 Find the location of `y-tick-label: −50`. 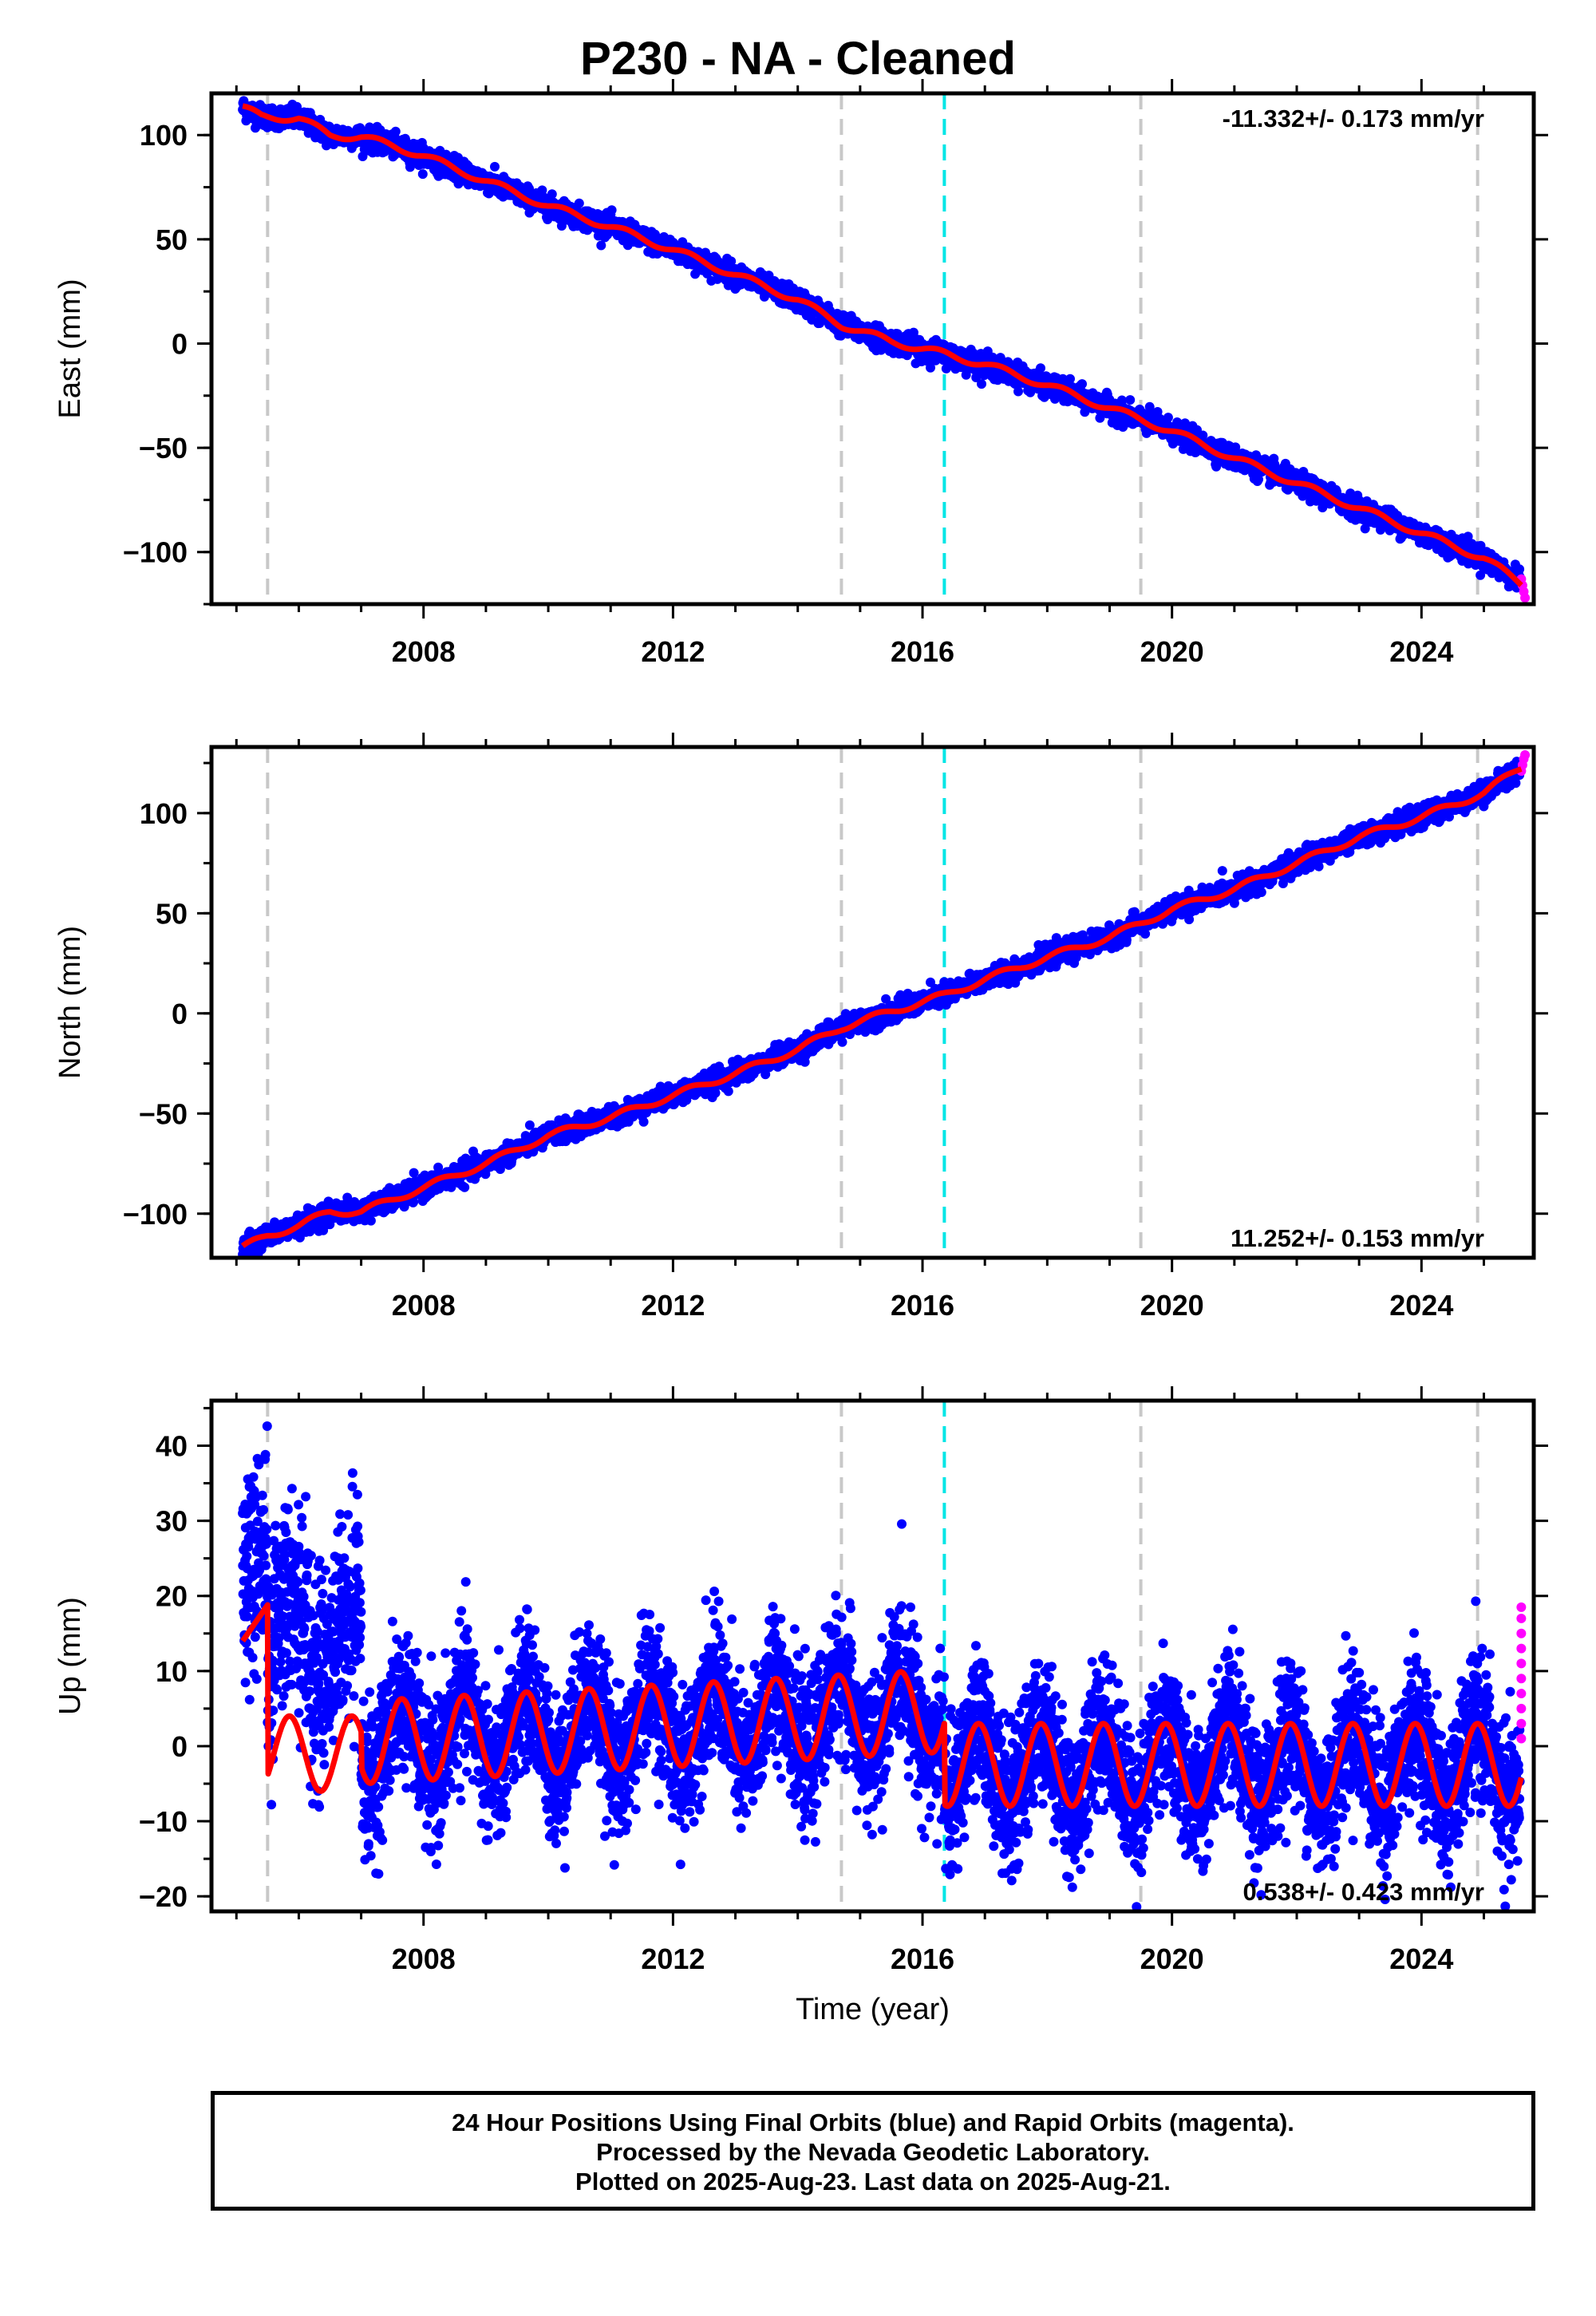

y-tick-label: −50 is located at coordinates (163, 448).